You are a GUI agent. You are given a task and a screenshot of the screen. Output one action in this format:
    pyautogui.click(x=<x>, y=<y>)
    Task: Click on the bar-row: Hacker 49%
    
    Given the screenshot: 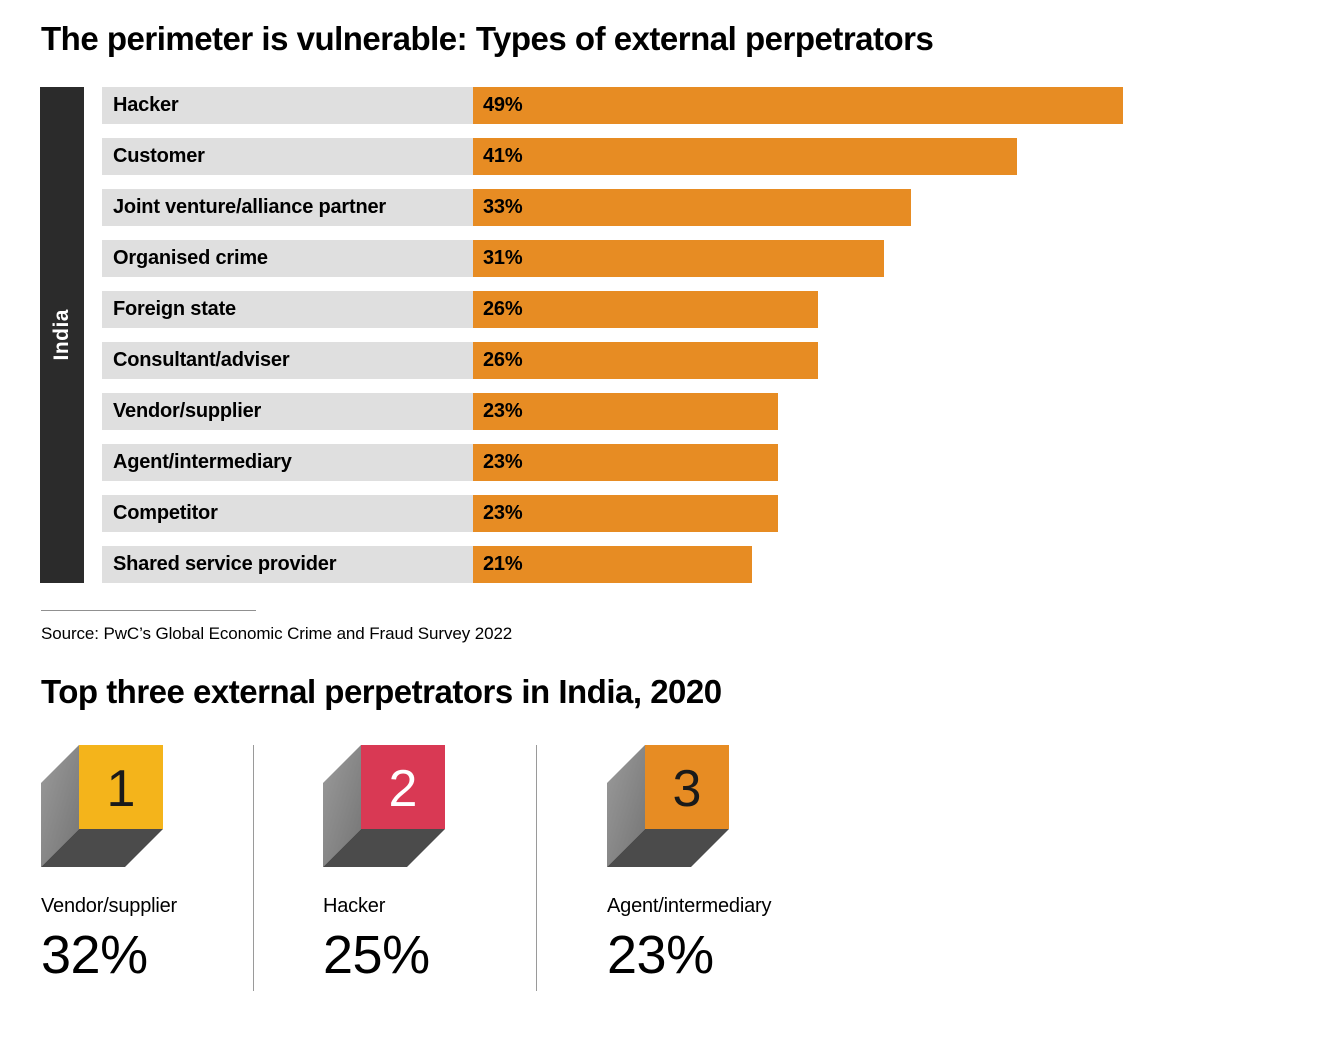 What is the action you would take?
    pyautogui.click(x=612, y=105)
    